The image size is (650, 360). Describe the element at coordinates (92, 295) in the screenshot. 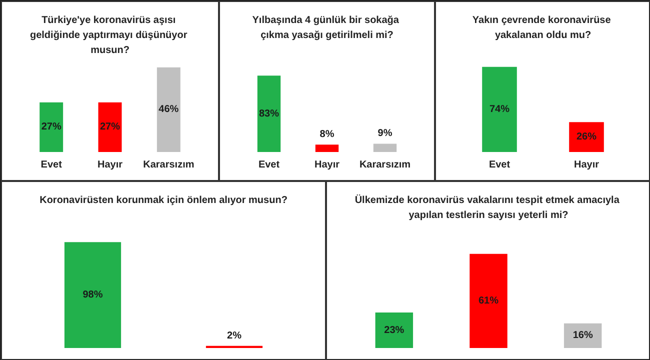

I see `data-label: 98%` at that location.